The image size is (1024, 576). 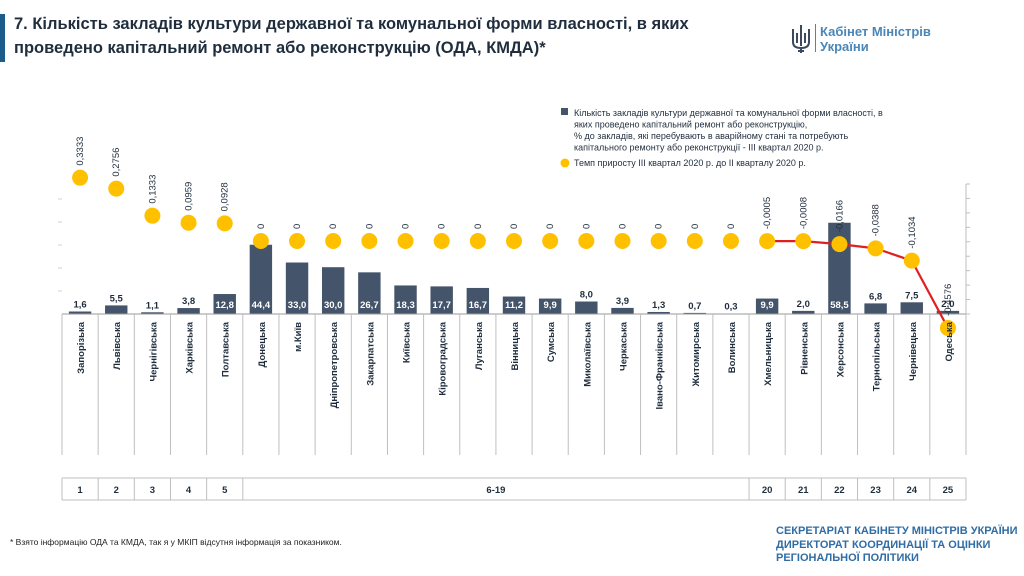 What do you see at coordinates (81, 347) in the screenshot?
I see `category-label: Запорізька` at bounding box center [81, 347].